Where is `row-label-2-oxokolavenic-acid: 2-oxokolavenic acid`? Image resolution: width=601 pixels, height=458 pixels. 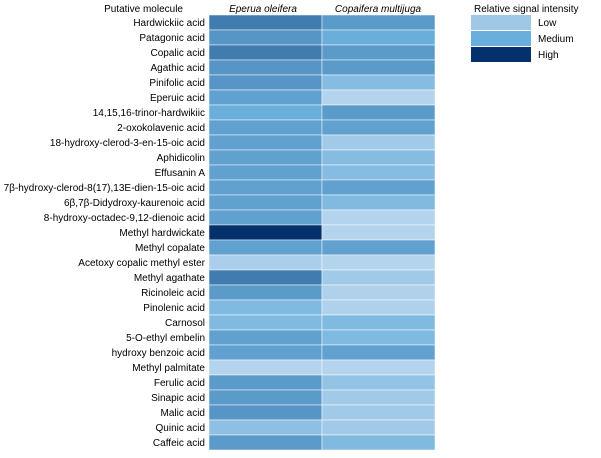 row-label-2-oxokolavenic-acid: 2-oxokolavenic acid is located at coordinates (161, 128).